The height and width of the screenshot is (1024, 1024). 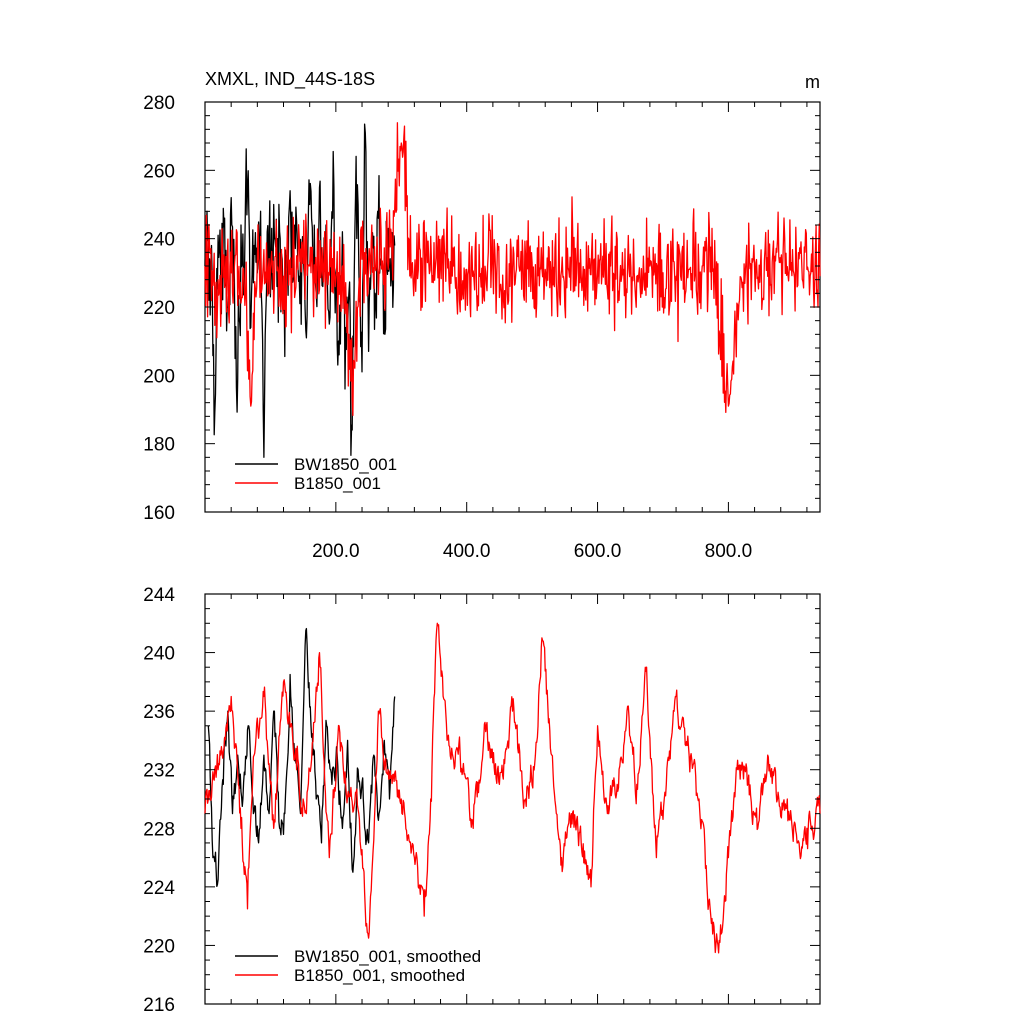 I want to click on x-tick-label: 600.0, so click(x=598, y=551).